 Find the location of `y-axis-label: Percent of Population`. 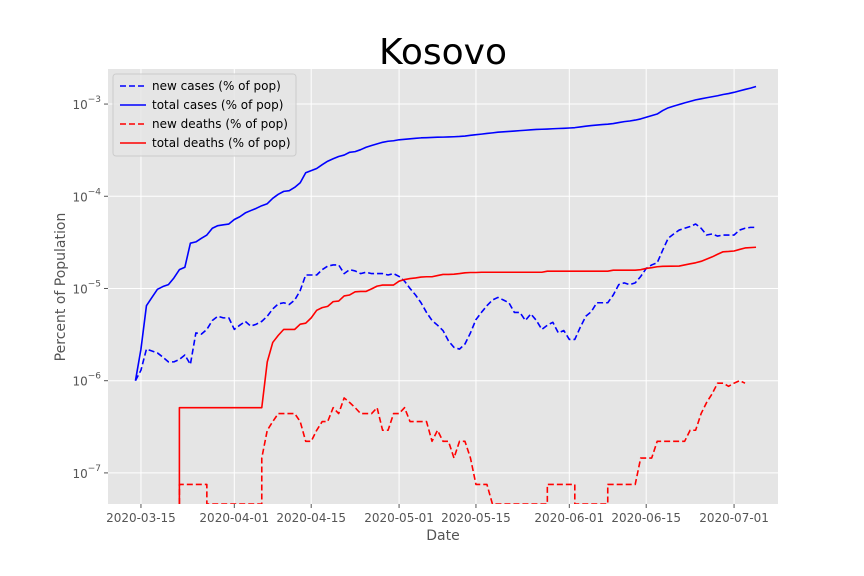

y-axis-label: Percent of Population is located at coordinates (61, 287).